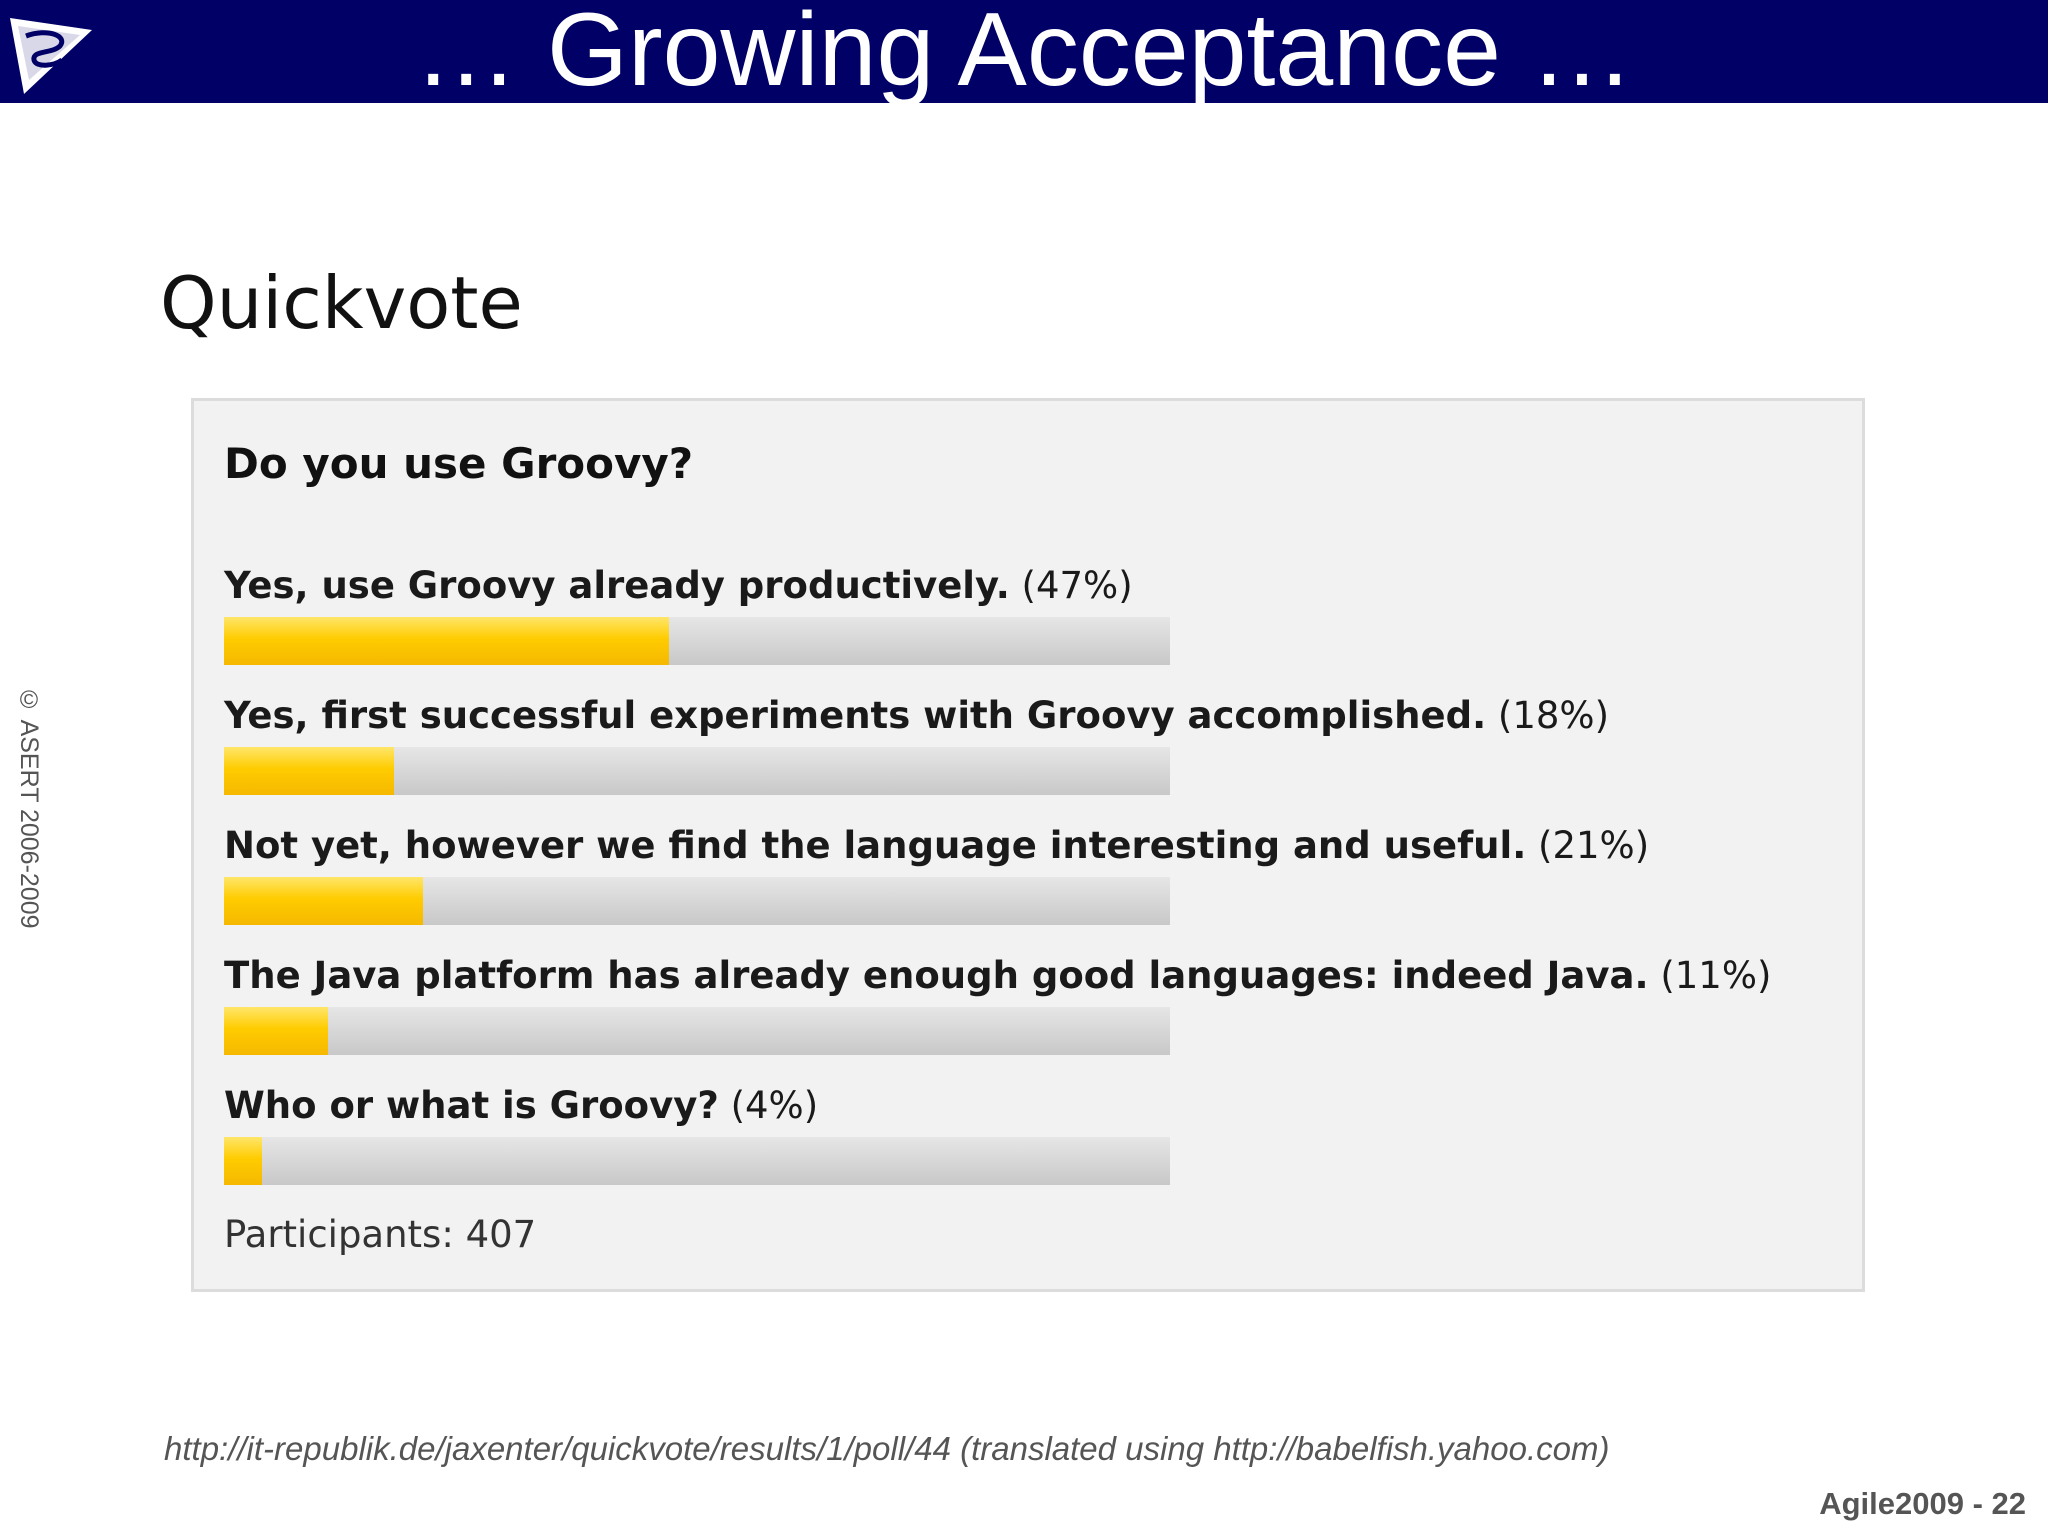 The image size is (2048, 1536). Describe the element at coordinates (1594, 845) in the screenshot. I see `option-percent: (21%)` at that location.